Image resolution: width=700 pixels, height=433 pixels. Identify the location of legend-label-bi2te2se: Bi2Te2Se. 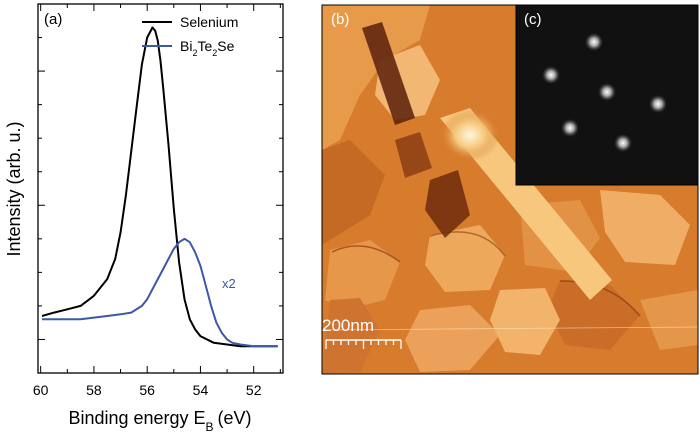
(207, 48).